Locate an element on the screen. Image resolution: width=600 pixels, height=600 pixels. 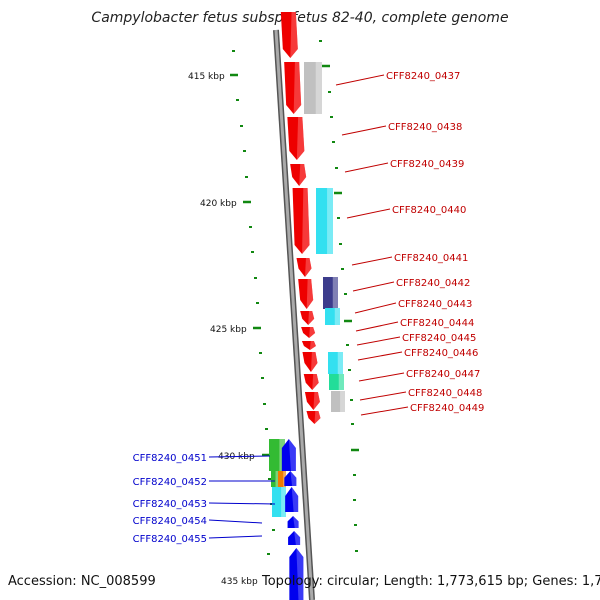
gene-label-CFF8240_0439: CFF8240_0439 is located at coordinates (427, 164).